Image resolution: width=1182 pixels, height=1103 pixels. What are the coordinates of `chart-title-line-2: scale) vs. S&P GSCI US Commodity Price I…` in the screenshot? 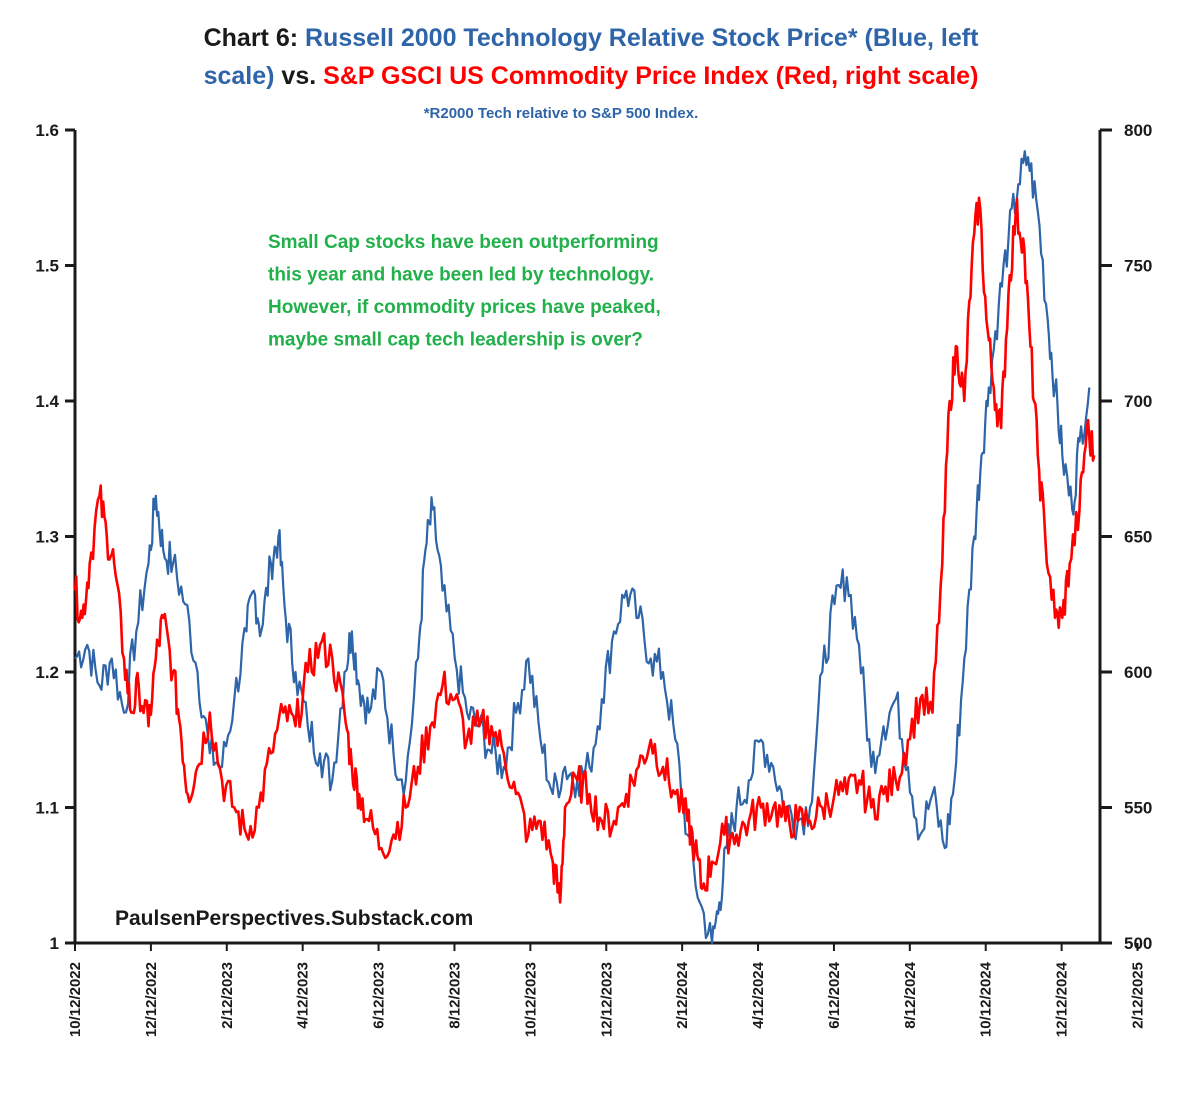 It's located at (591, 76).